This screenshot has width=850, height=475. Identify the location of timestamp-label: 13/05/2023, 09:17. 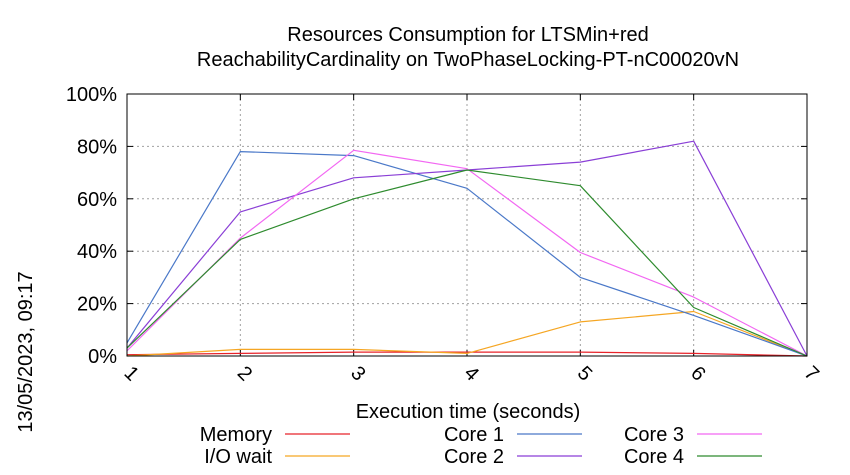
(26, 351).